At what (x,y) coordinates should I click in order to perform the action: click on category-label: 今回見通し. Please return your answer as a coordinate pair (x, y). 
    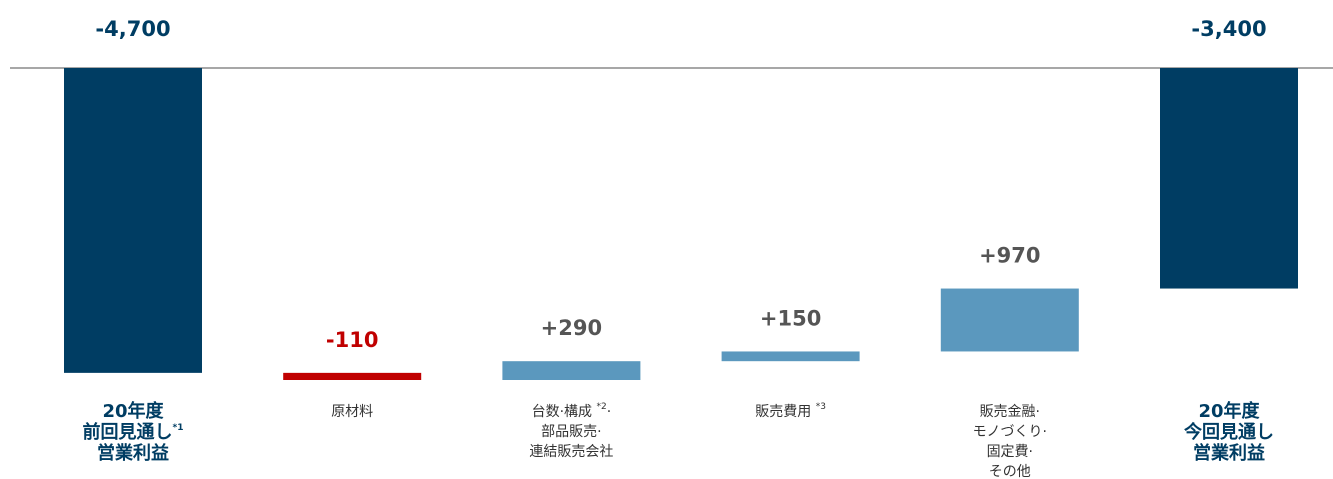
    Looking at the image, I should click on (1229, 432).